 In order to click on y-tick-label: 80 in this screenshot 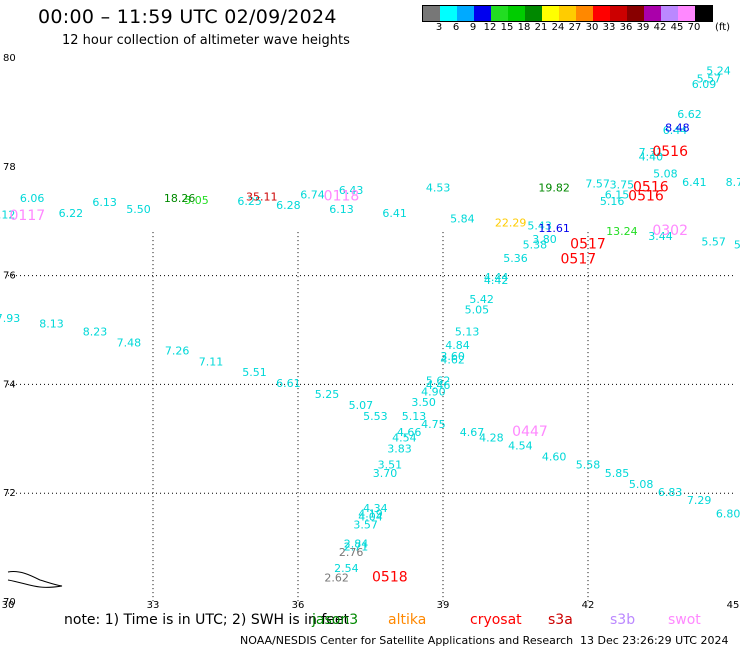, I will do `click(9, 58)`.